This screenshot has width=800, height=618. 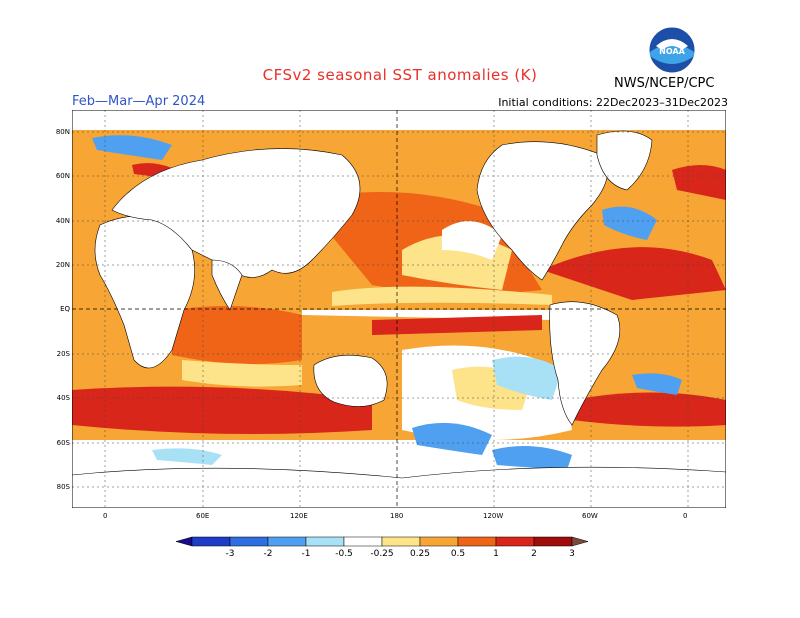 I want to click on lat-label-60n: 60N, so click(x=62, y=176).